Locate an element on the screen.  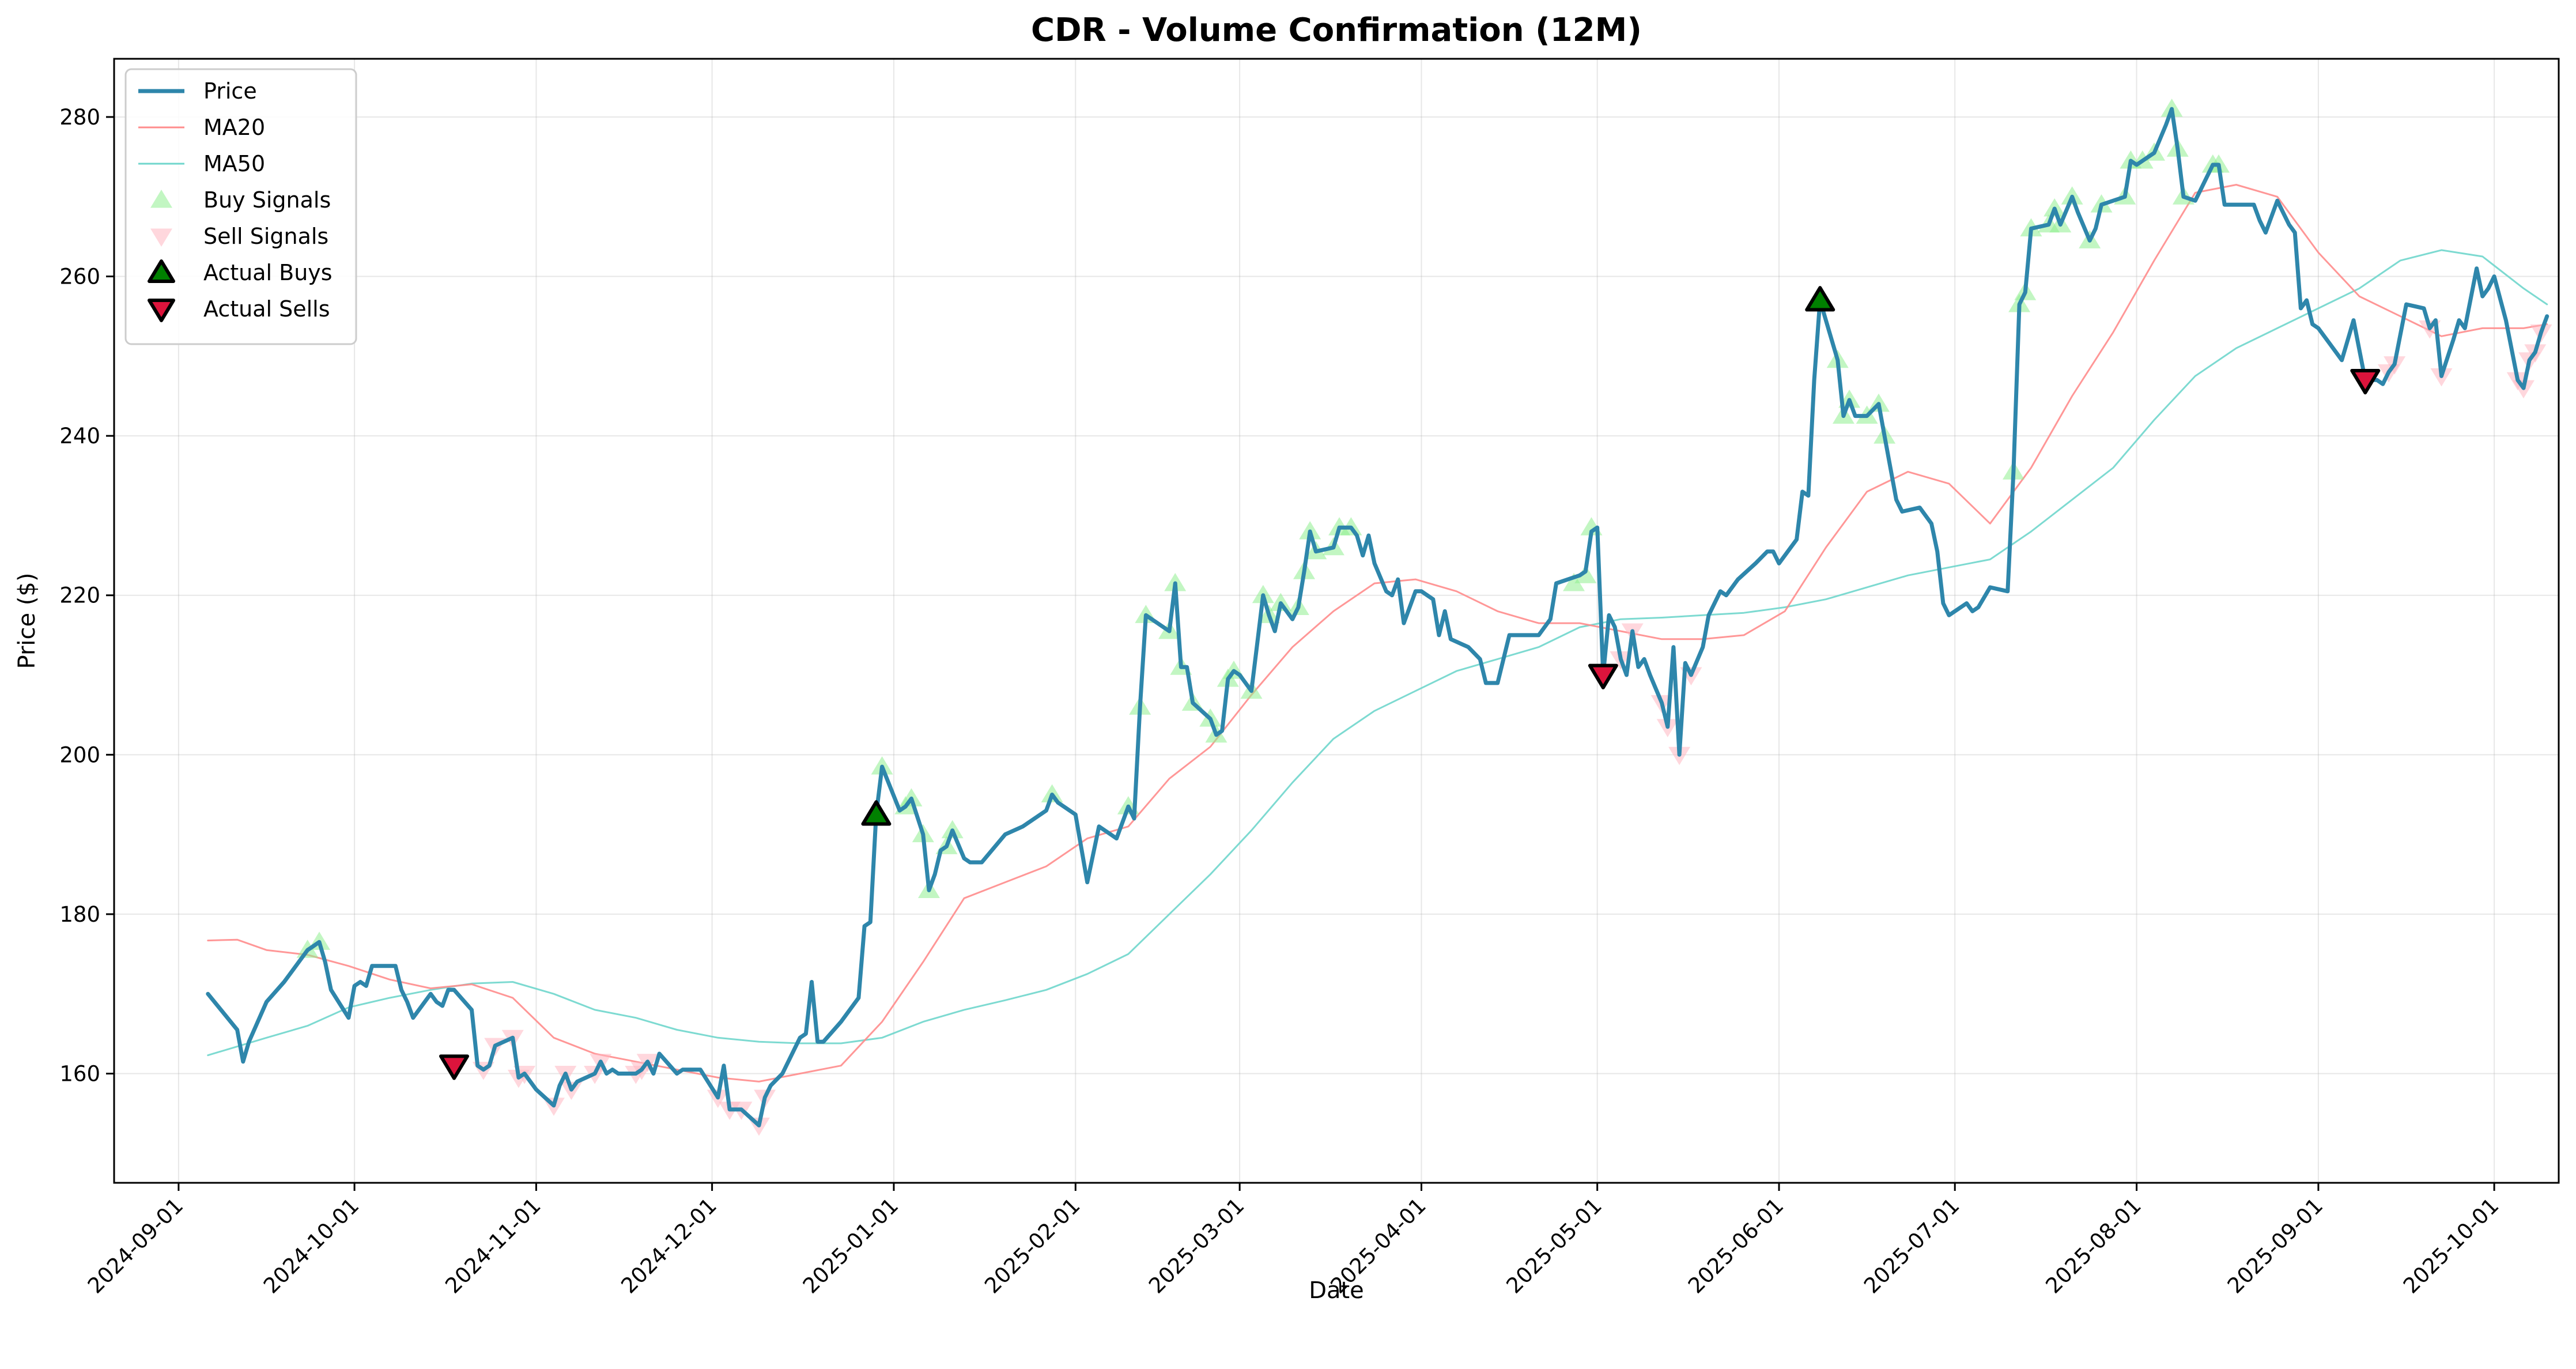
y-tick-label: 180 is located at coordinates (79, 914).